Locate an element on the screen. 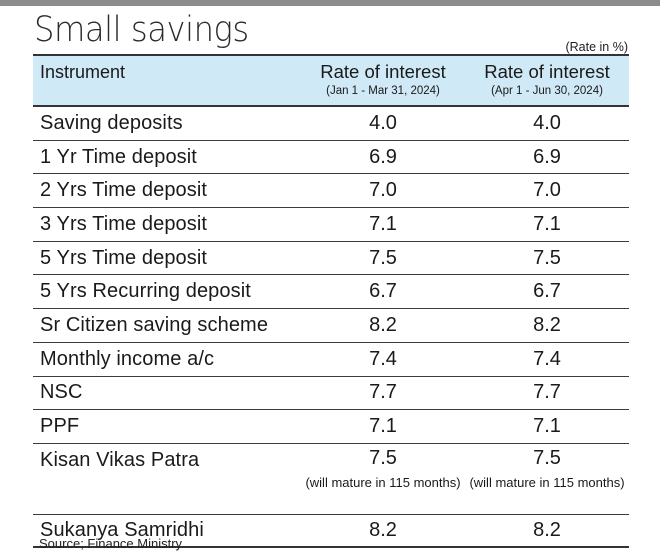 The height and width of the screenshot is (560, 660). table-row: Monthly income a/c 7.4 7.4 is located at coordinates (331, 359).